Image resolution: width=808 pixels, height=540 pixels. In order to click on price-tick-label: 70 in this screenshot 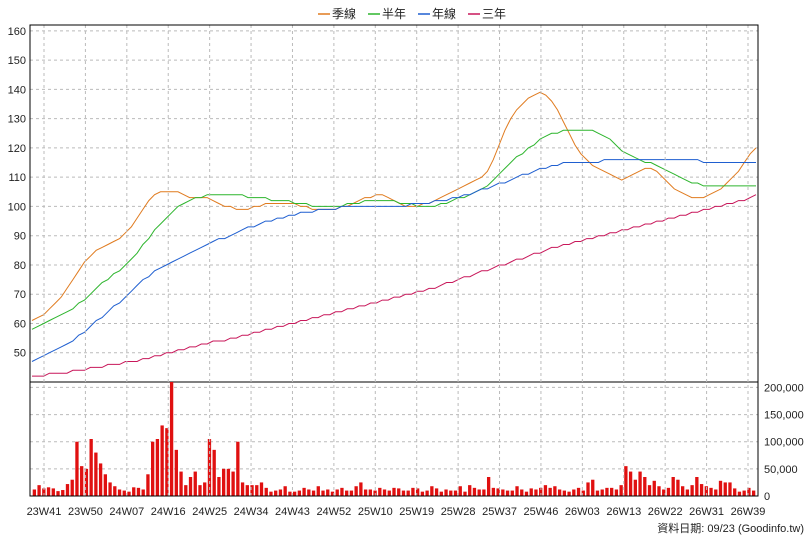, I will do `click(20, 295)`.